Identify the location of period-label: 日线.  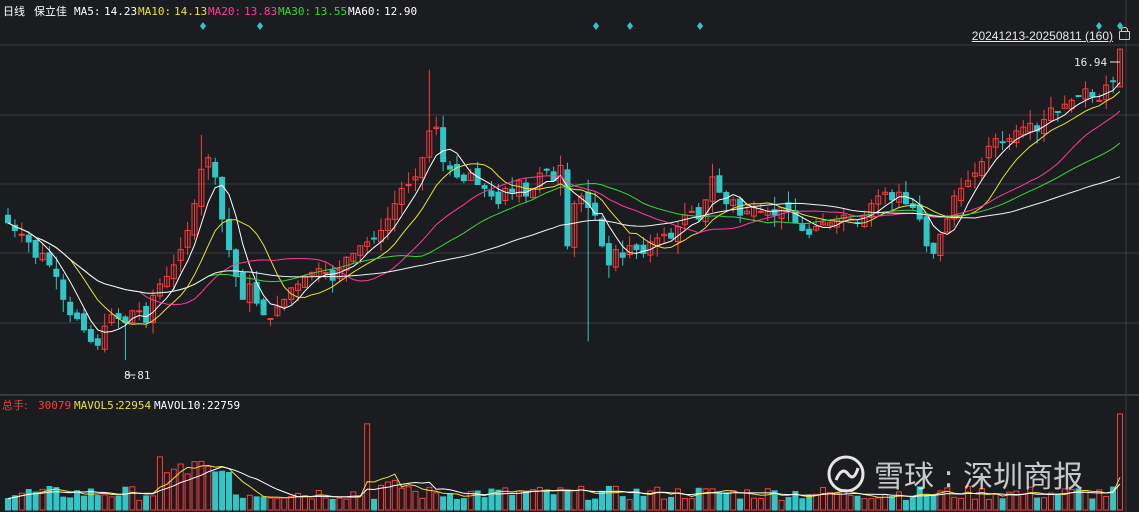
(14, 11).